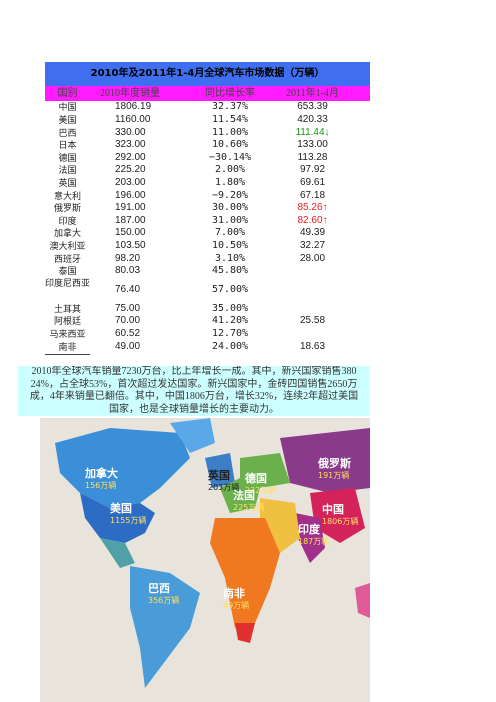 This screenshot has width=496, height=702. Describe the element at coordinates (230, 119) in the screenshot. I see `cell: 11.54%` at that location.